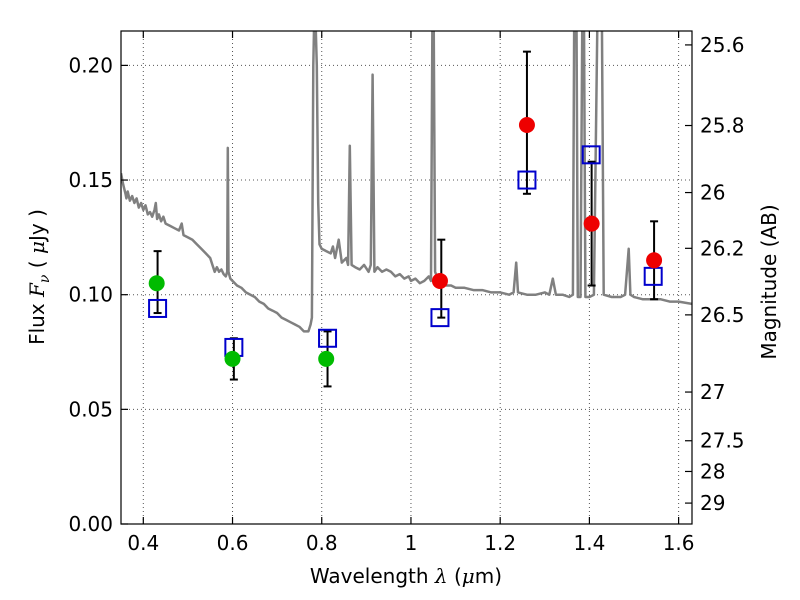  What do you see at coordinates (37, 324) in the screenshot?
I see `y-axis-label: Flux` at bounding box center [37, 324].